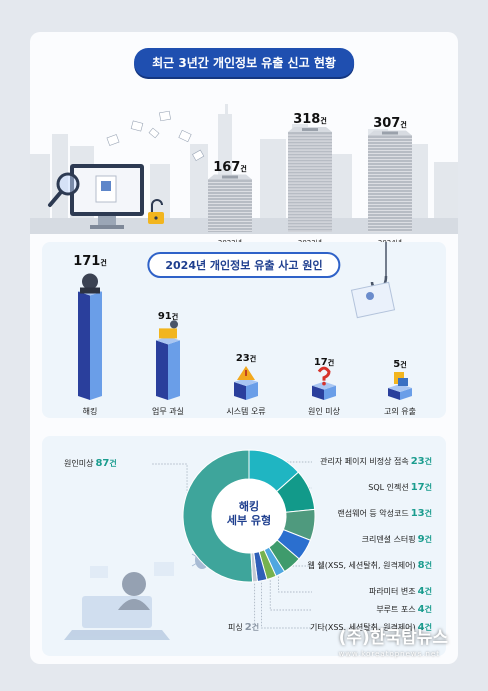 The width and height of the screenshot is (488, 691). I want to click on hack-type-value: 17, so click(417, 487).